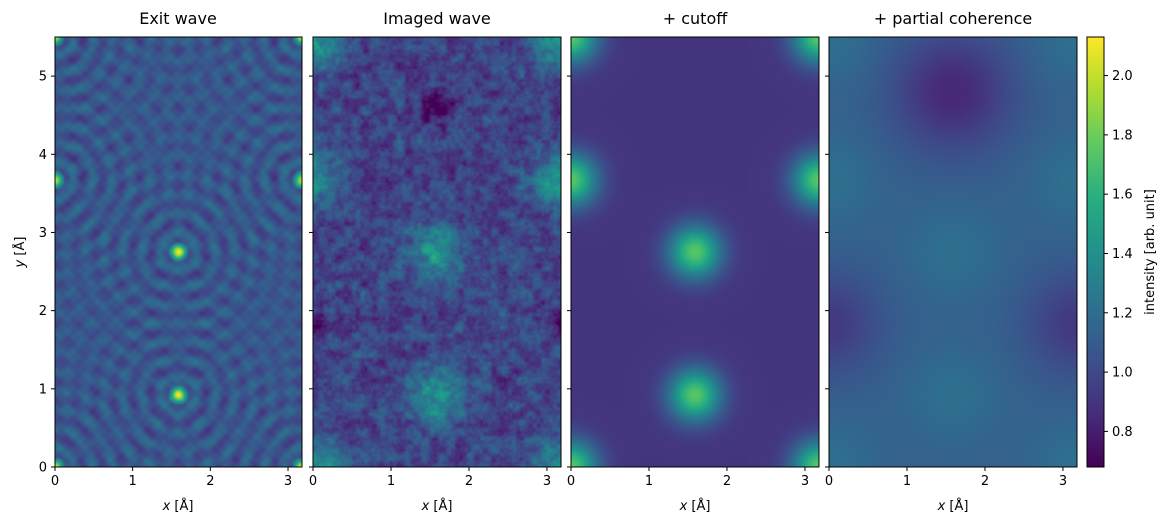 Image resolution: width=1168 pixels, height=525 pixels. Describe the element at coordinates (1122, 432) in the screenshot. I see `colorbar-tick-label: 0.8` at that location.